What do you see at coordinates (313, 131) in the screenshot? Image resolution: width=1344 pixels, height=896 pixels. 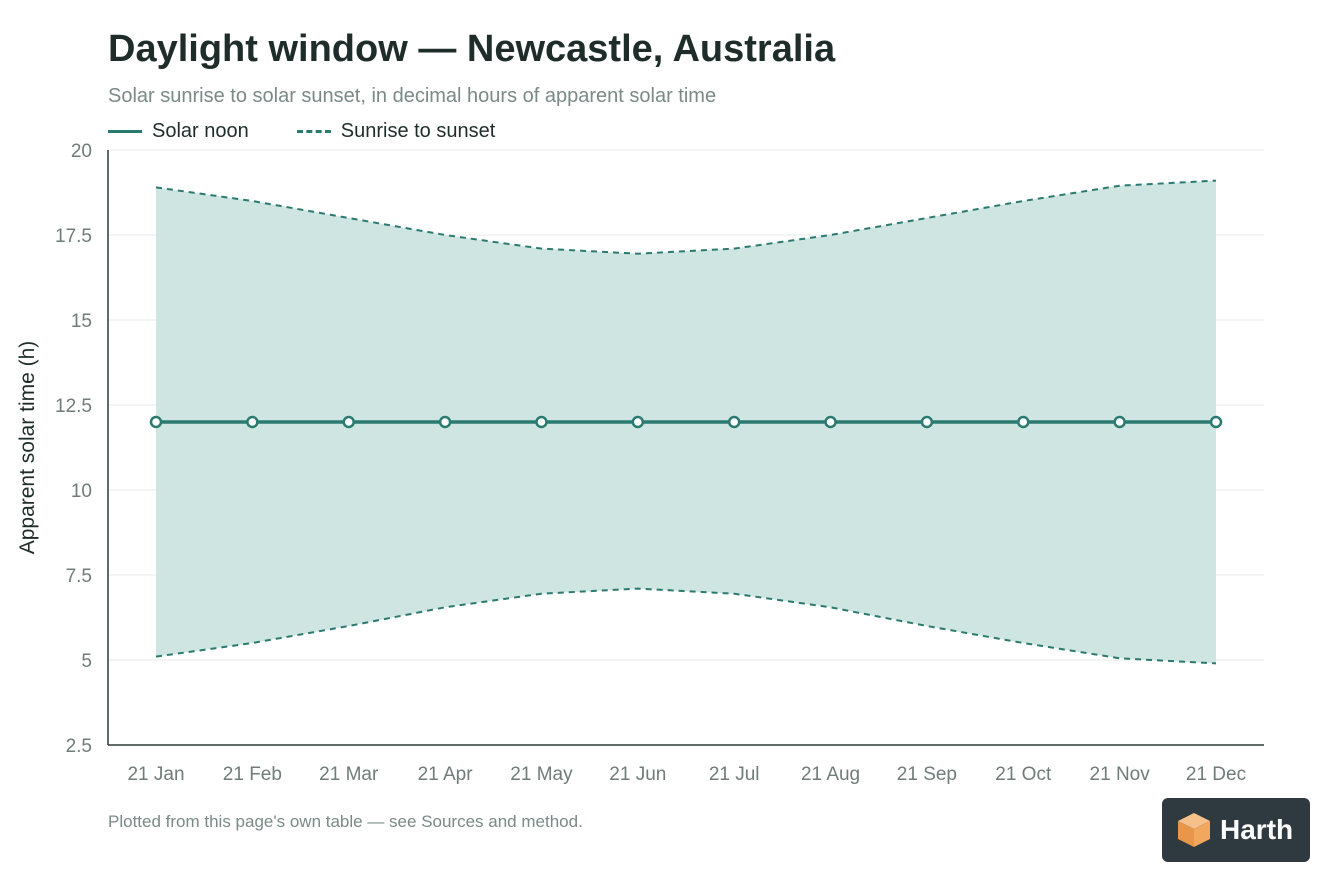 I see `dashed-line-swatch` at bounding box center [313, 131].